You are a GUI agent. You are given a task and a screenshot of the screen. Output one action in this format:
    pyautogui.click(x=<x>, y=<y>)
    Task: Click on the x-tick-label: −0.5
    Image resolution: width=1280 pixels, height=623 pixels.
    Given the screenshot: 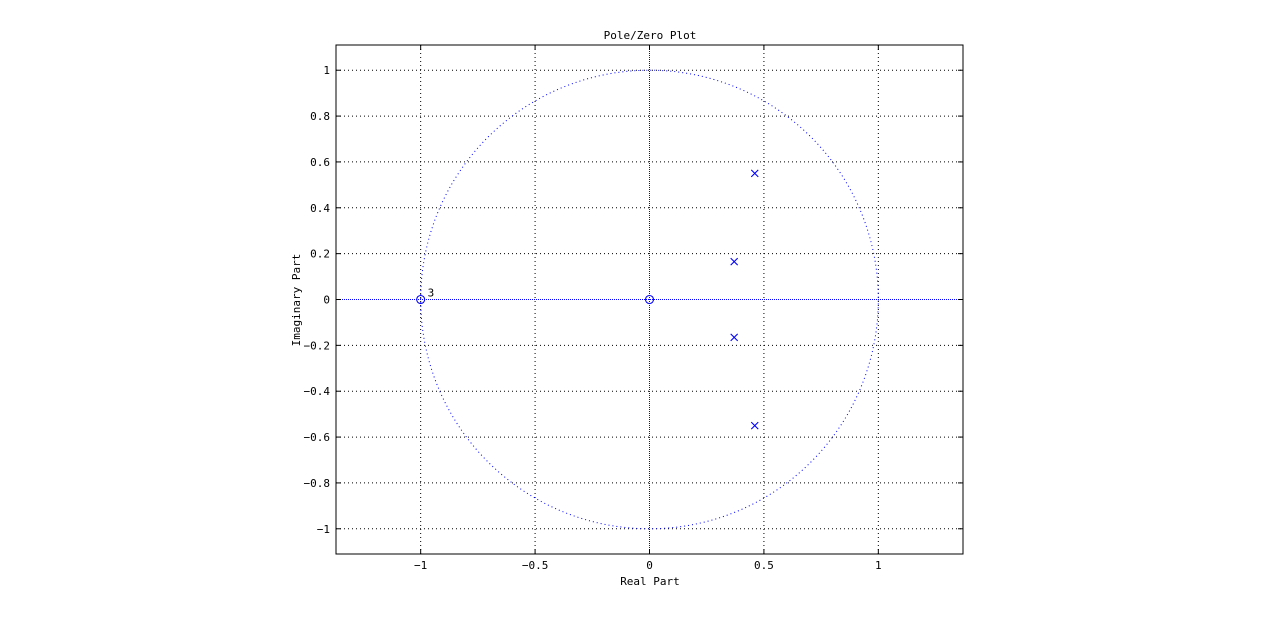 What is the action you would take?
    pyautogui.click(x=535, y=565)
    